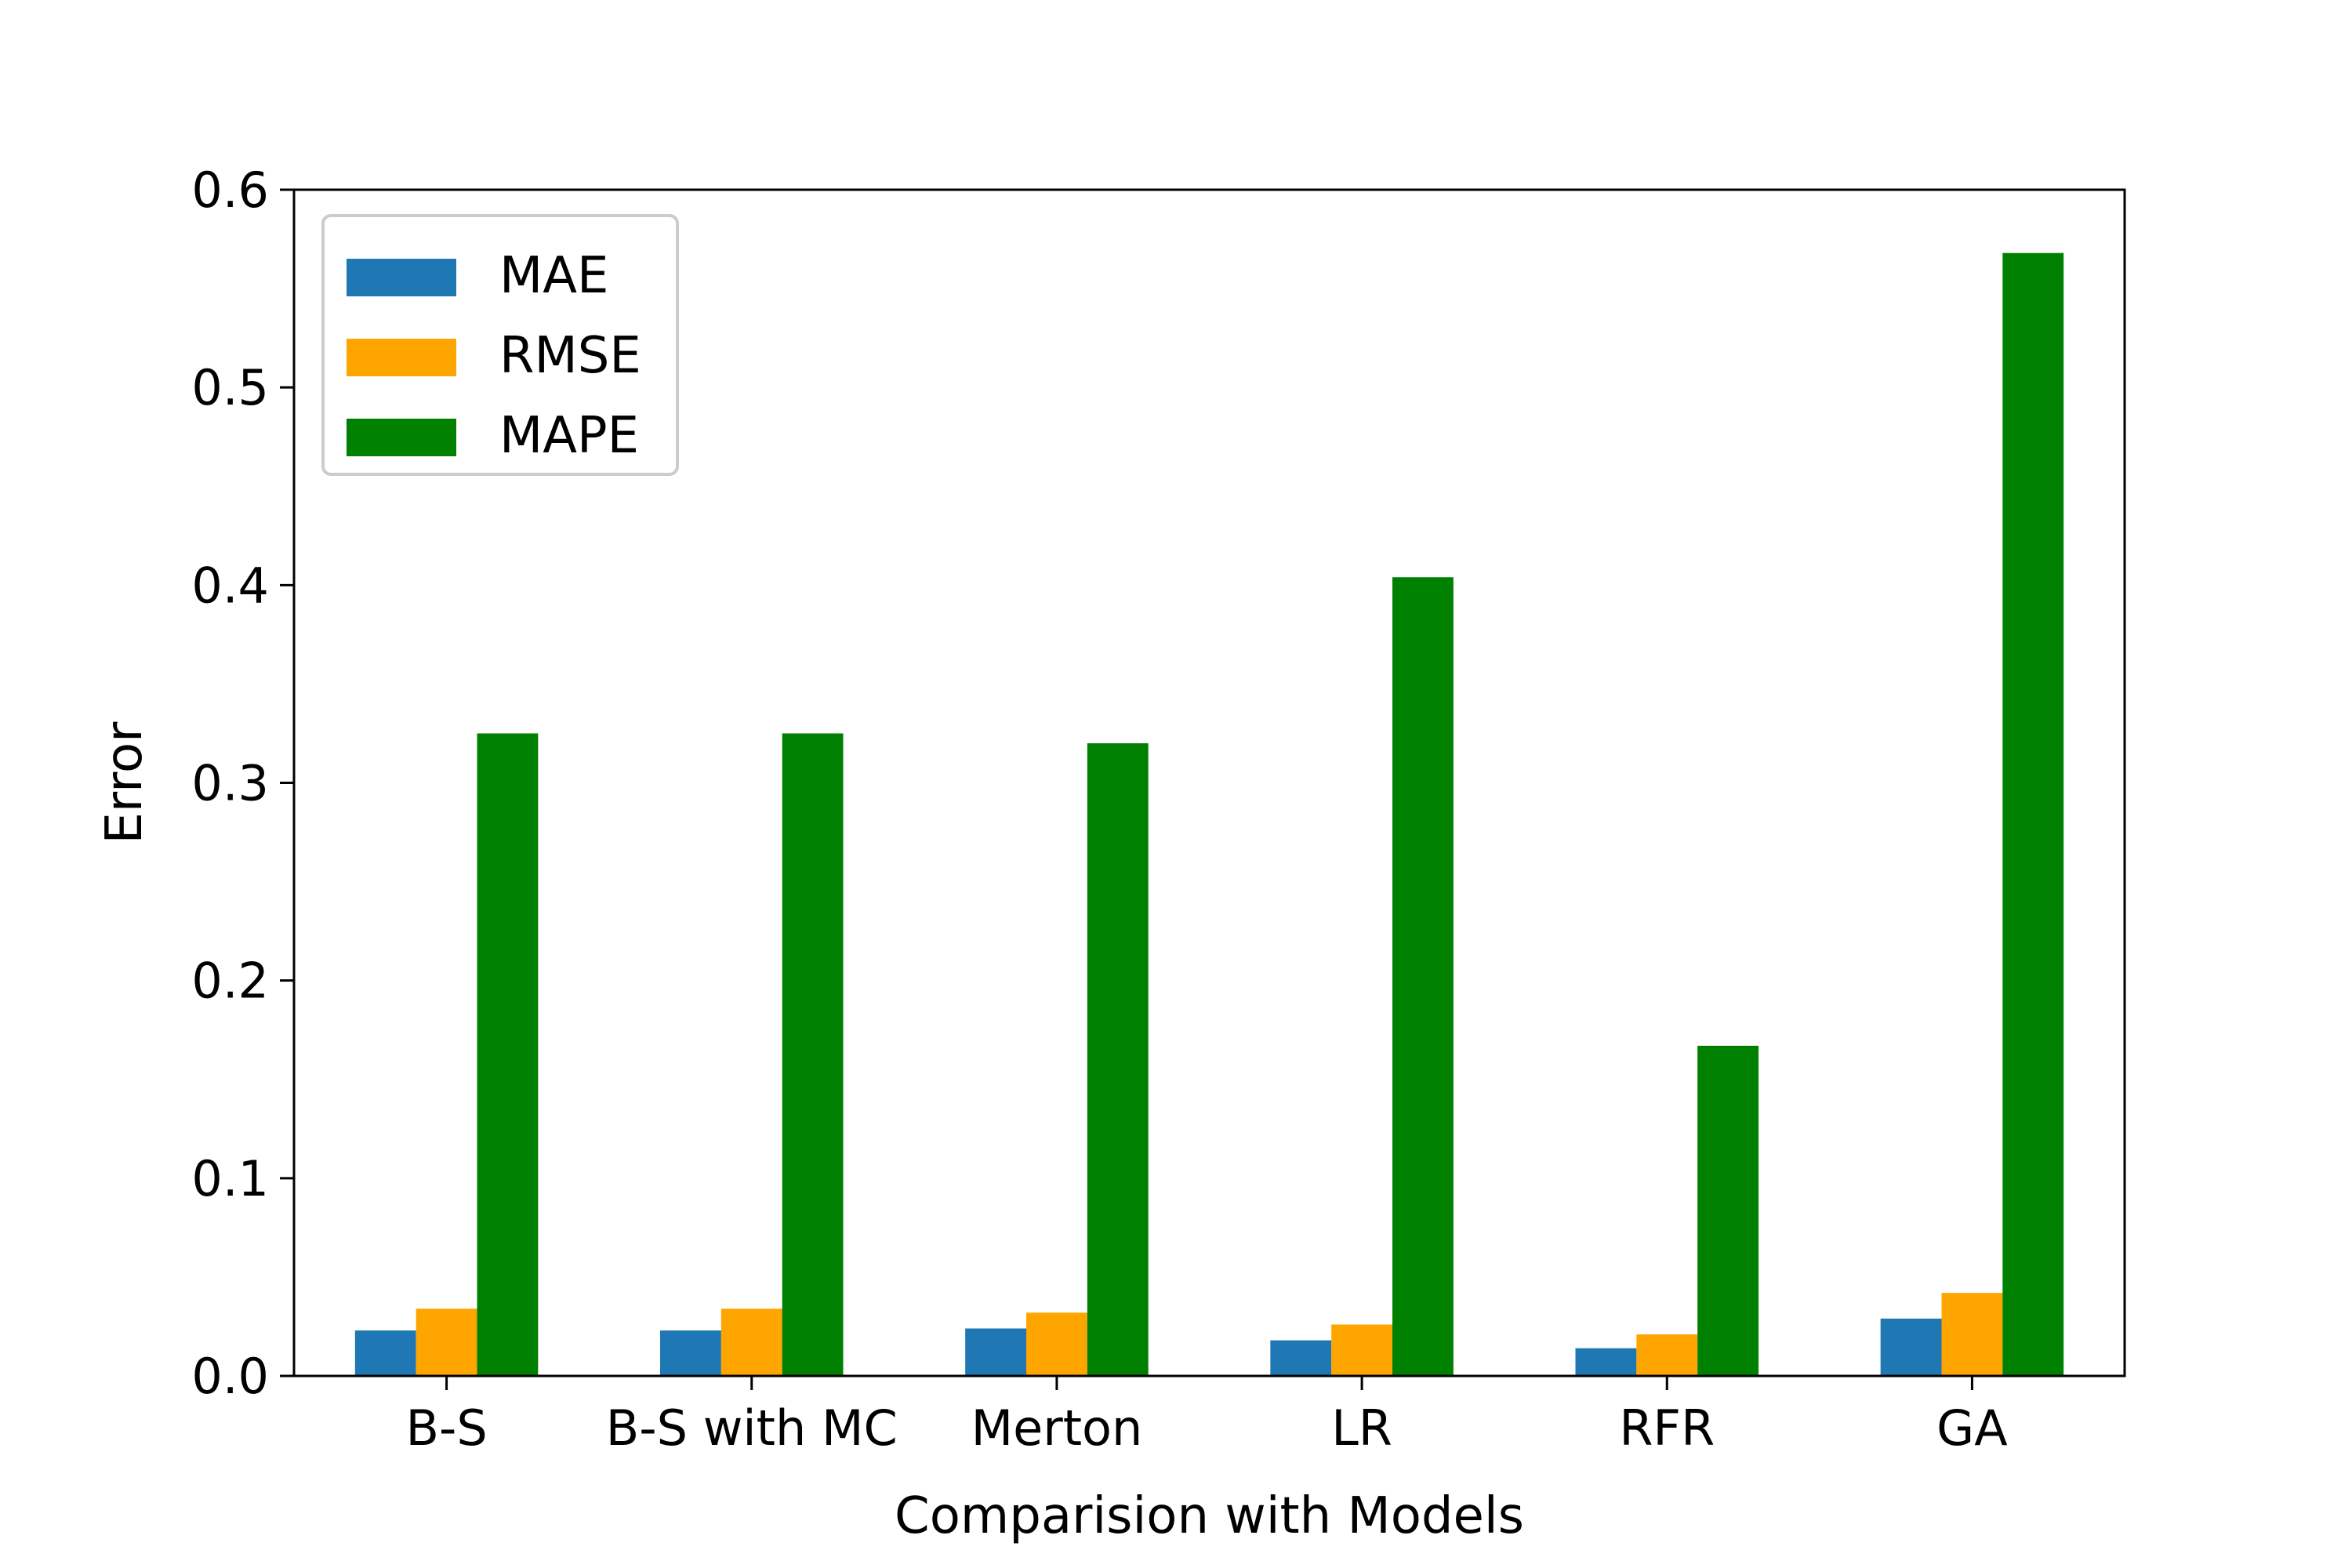 The image size is (2352, 1568). What do you see at coordinates (446, 1428) in the screenshot?
I see `x-tick-label: B-S` at bounding box center [446, 1428].